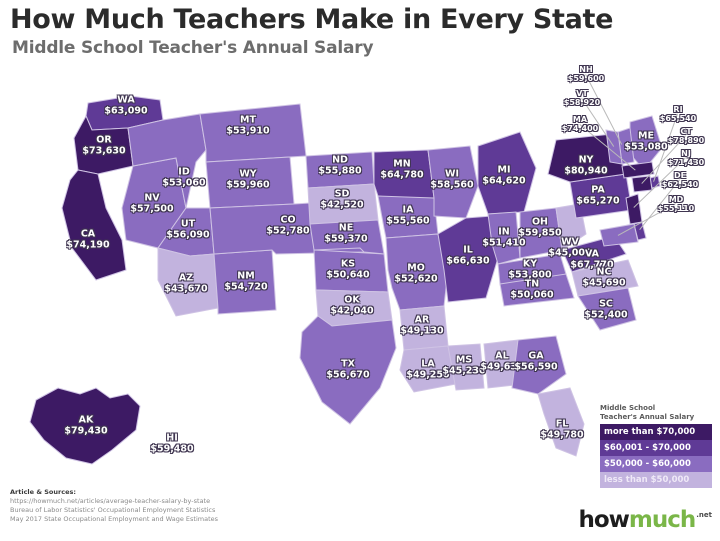 This screenshot has height=541, width=720. What do you see at coordinates (537, 290) in the screenshot?
I see `state-tn` at bounding box center [537, 290].